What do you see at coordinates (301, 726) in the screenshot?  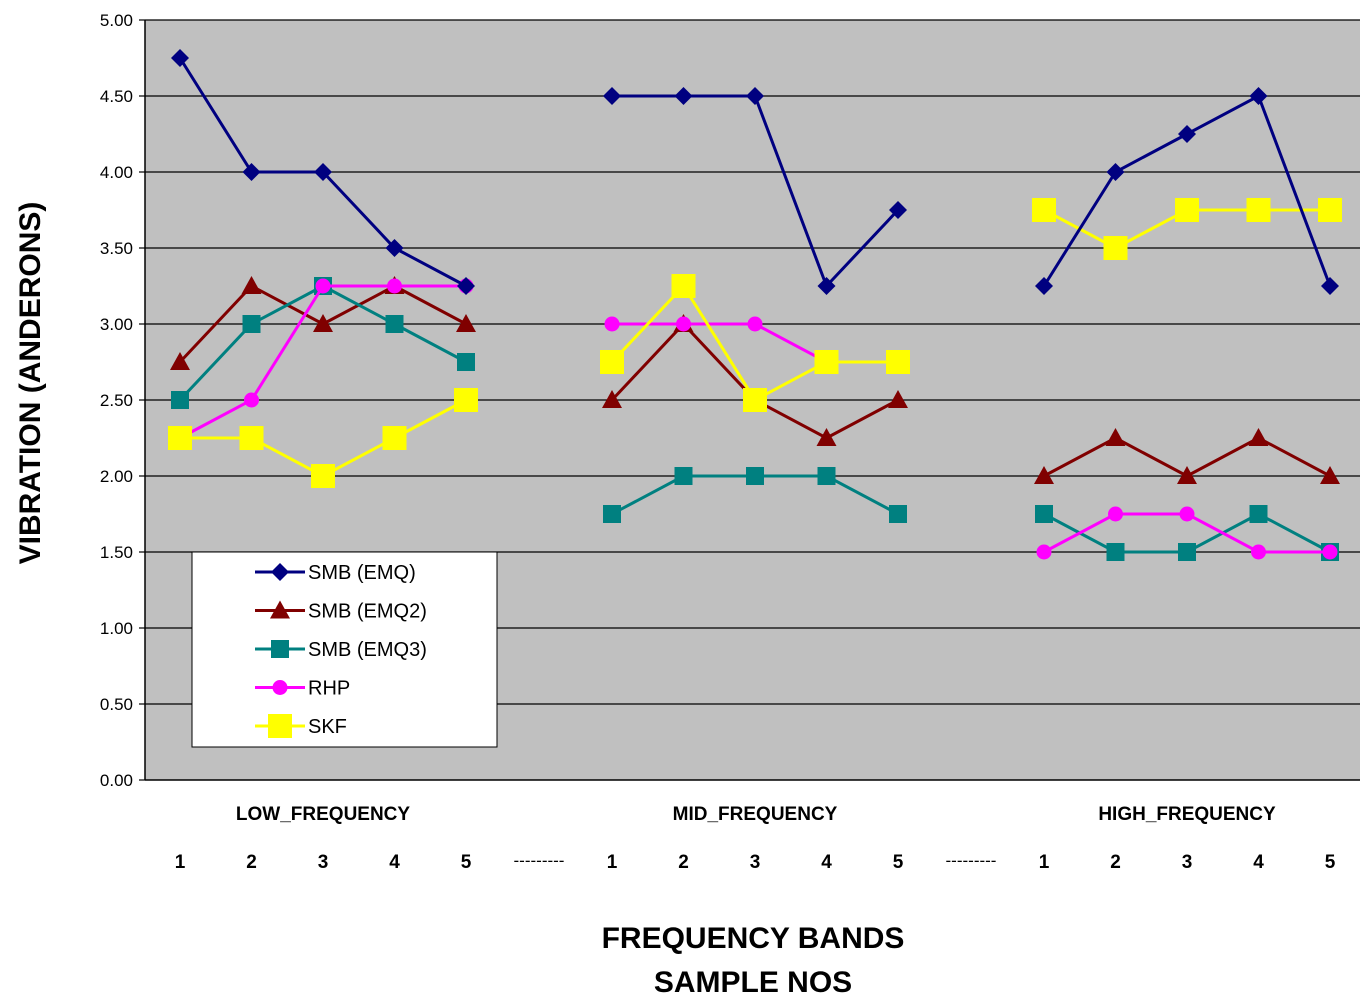 I see `legend-item: SKF` at bounding box center [301, 726].